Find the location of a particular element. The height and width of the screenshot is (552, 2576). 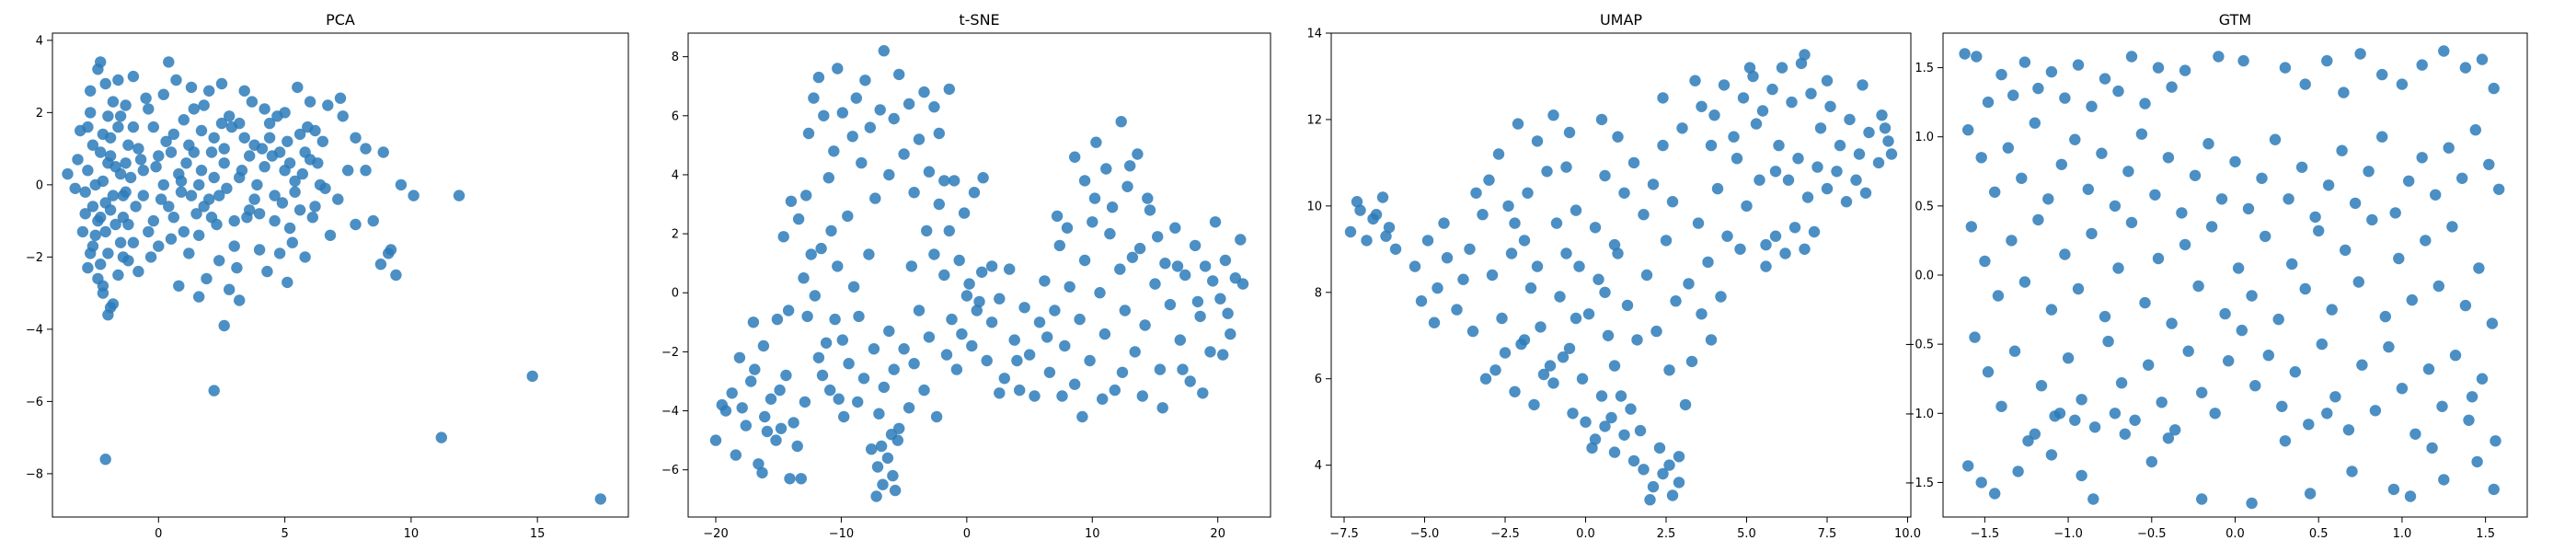

y-tick-label: 6 is located at coordinates (675, 116).